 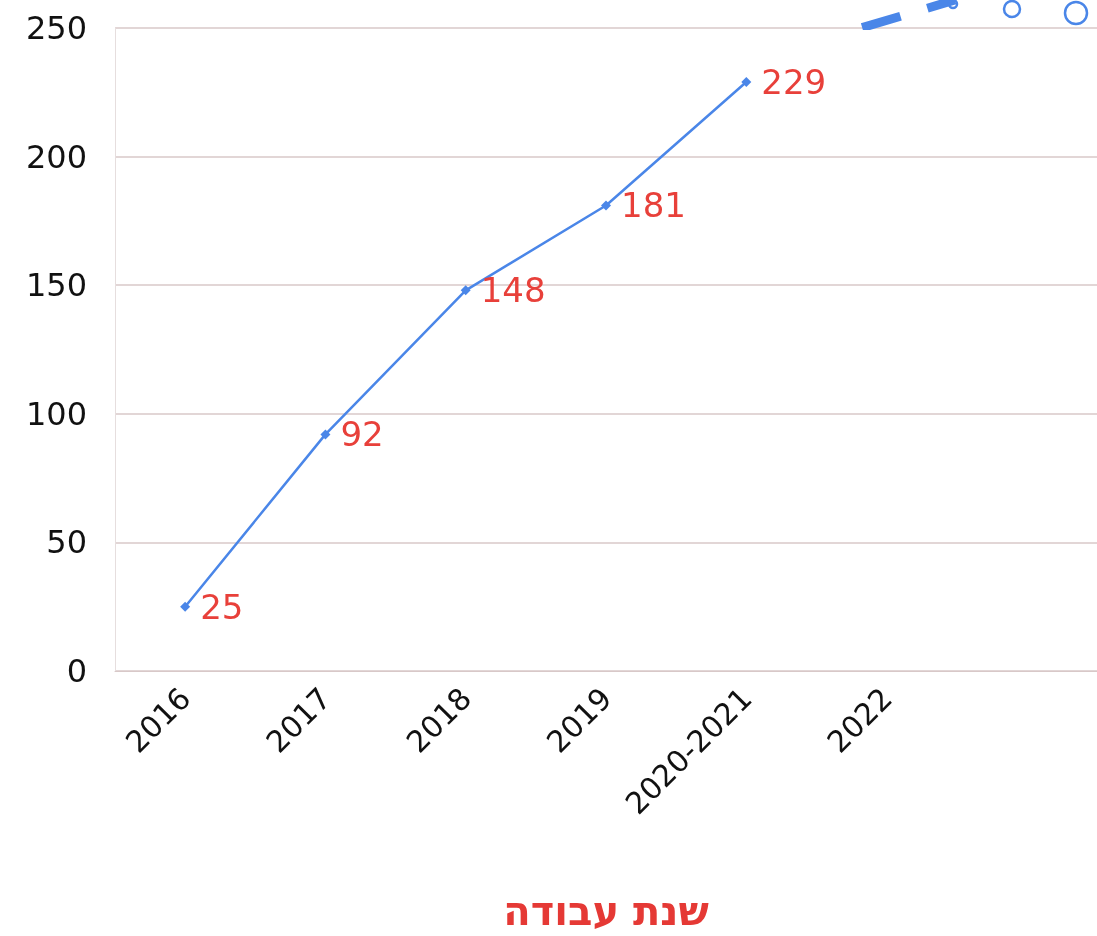 I want to click on data-label: 148, so click(x=513, y=290).